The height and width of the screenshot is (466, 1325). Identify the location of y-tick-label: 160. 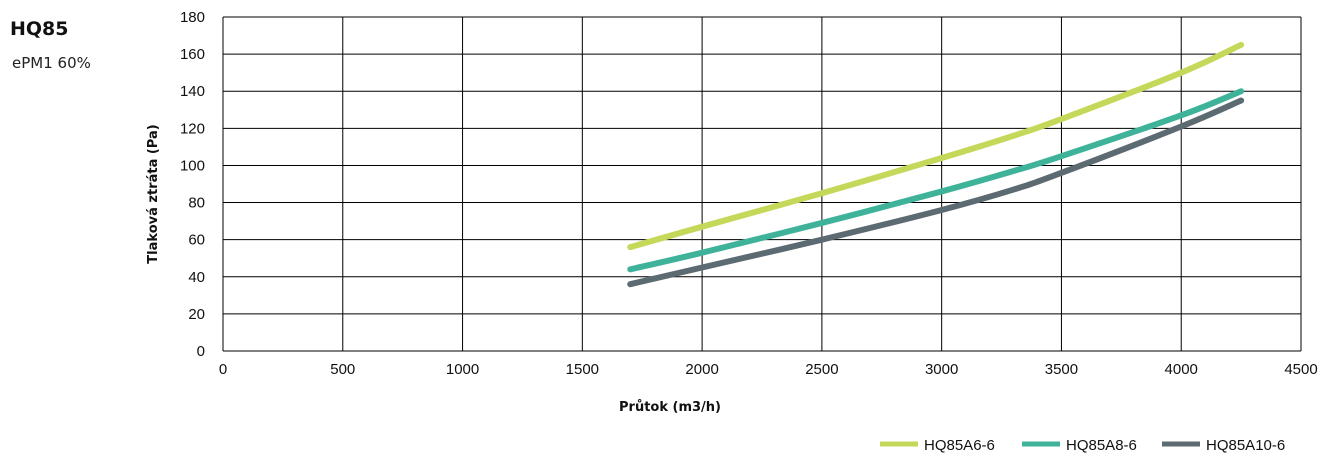
(192, 54).